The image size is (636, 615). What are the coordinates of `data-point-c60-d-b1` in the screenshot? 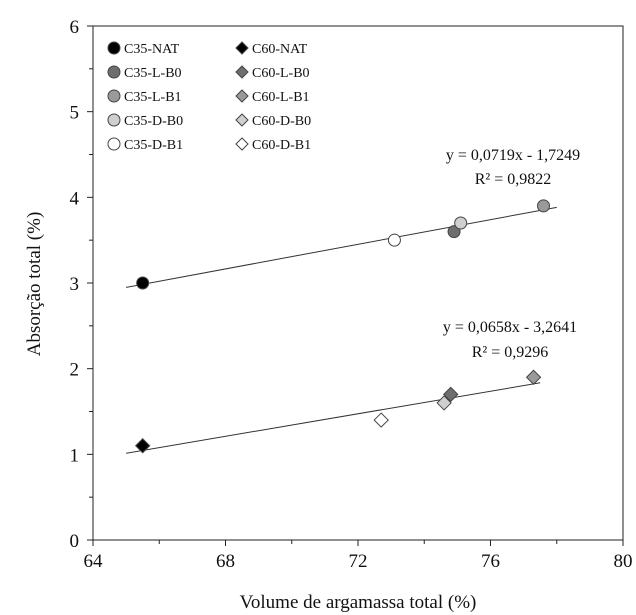 It's located at (381, 420).